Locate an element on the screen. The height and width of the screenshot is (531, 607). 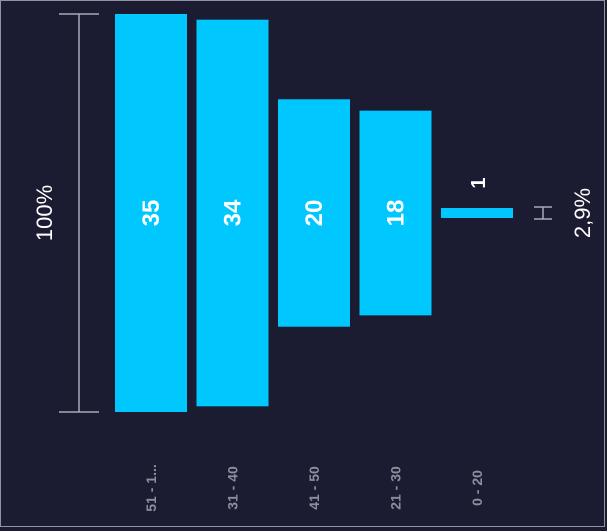
category-tick-label-3: 21 - 30 is located at coordinates (396, 488).